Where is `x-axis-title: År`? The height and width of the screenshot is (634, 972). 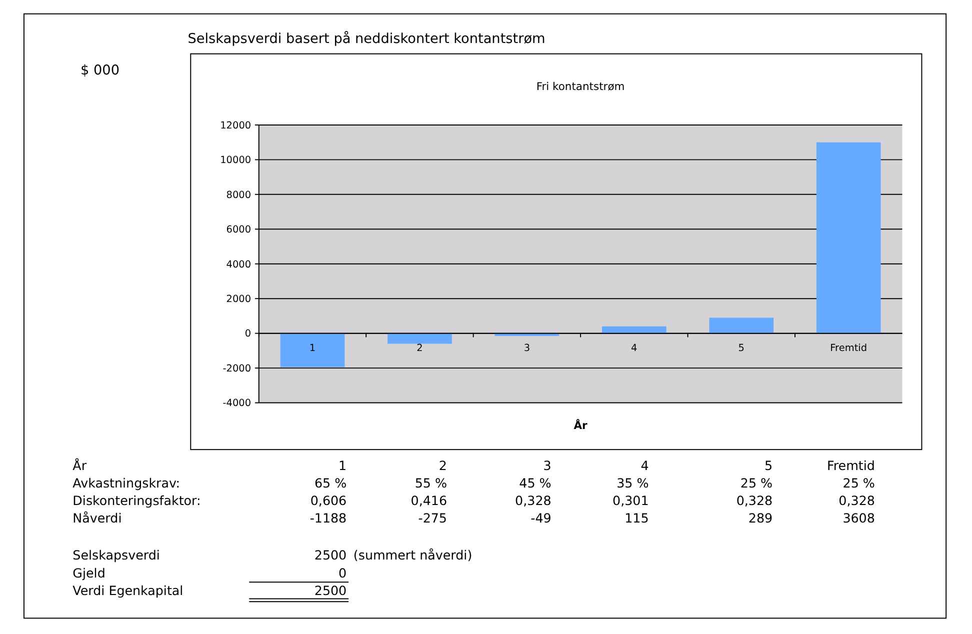
x-axis-title: År is located at coordinates (581, 425).